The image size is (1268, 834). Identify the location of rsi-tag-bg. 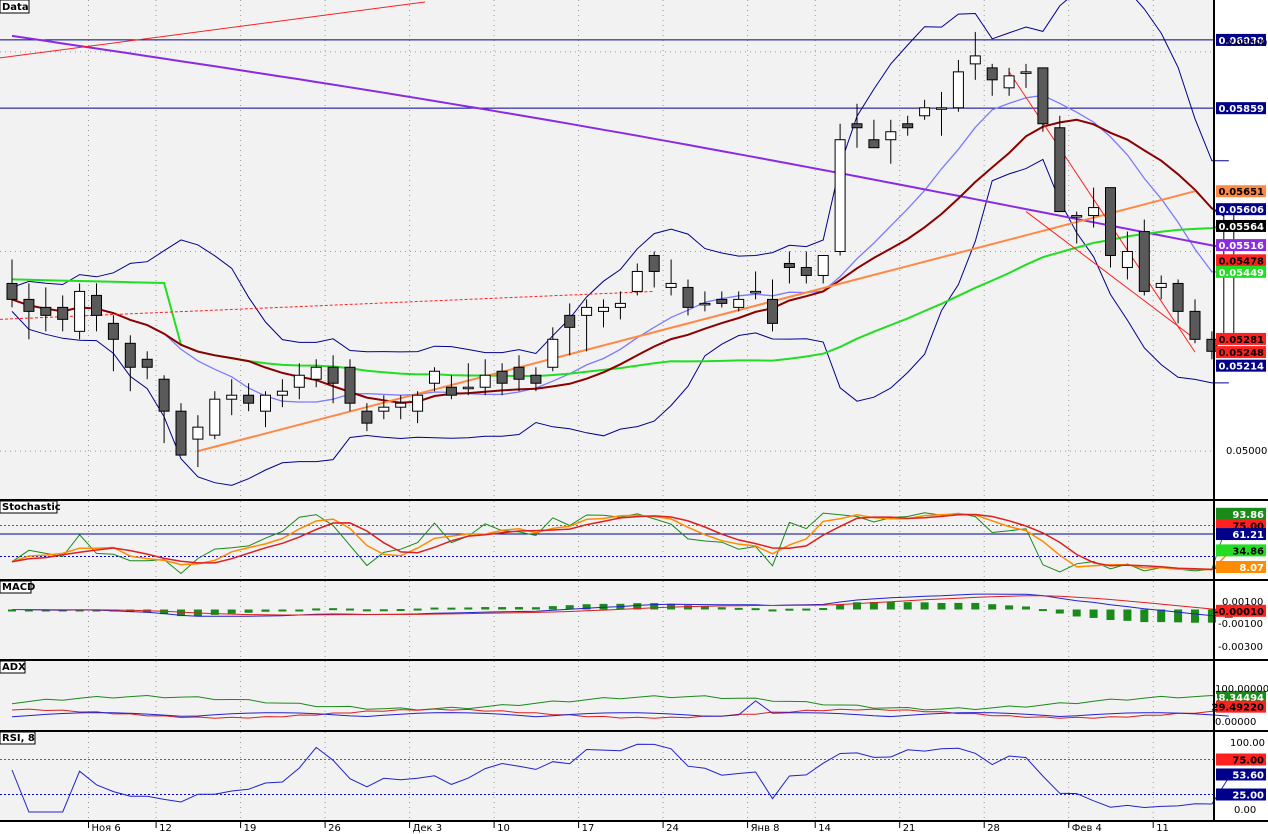
(1241, 774).